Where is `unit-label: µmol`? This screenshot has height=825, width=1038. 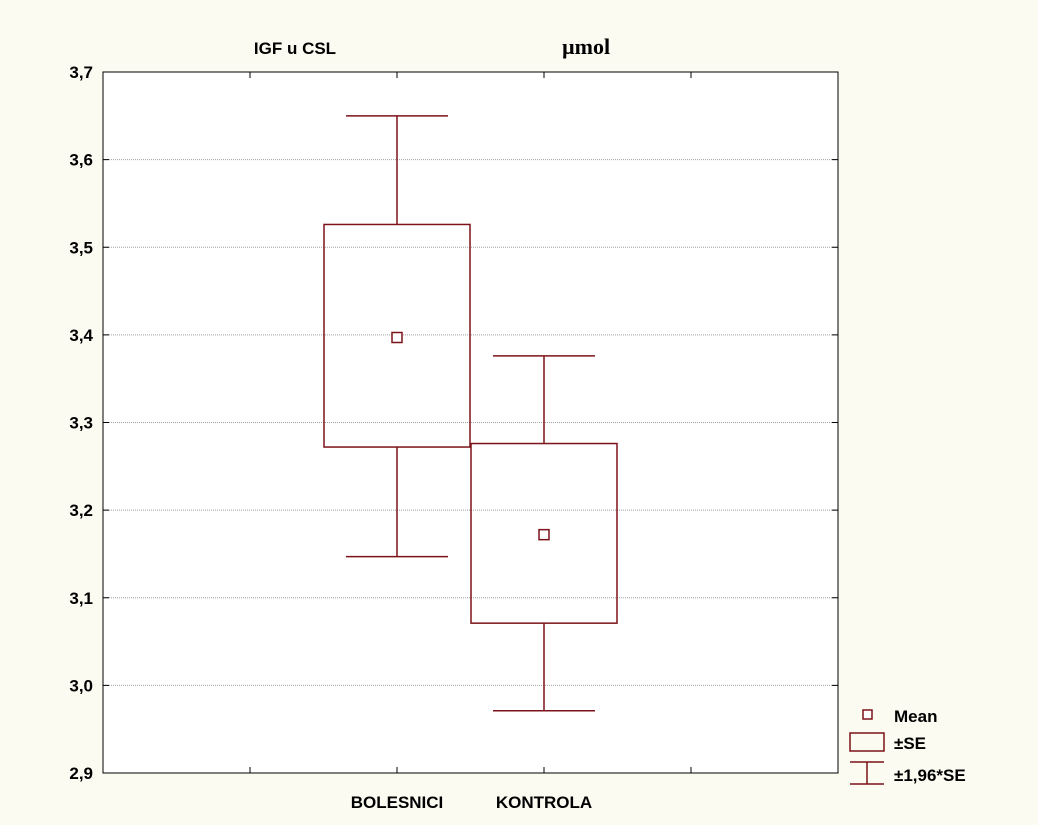
unit-label: µmol is located at coordinates (586, 46).